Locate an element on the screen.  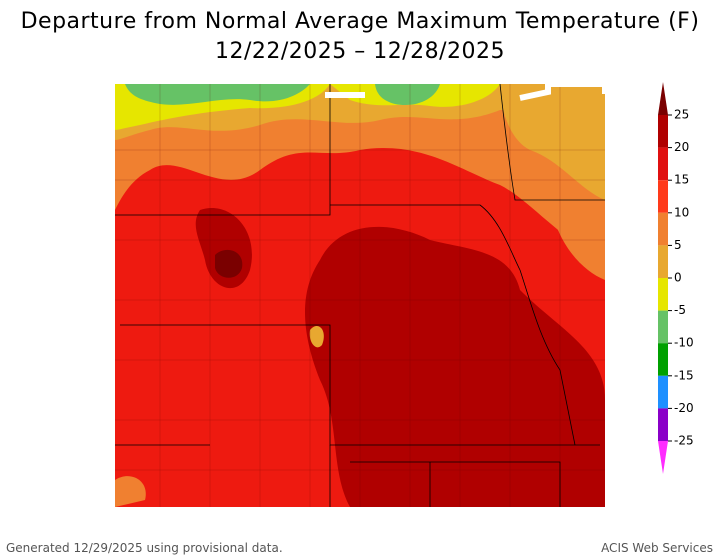
colorbar: 25 20 15 10 5 0 -5 -10 -15 -20 -25 is located at coordinates (676, 278).